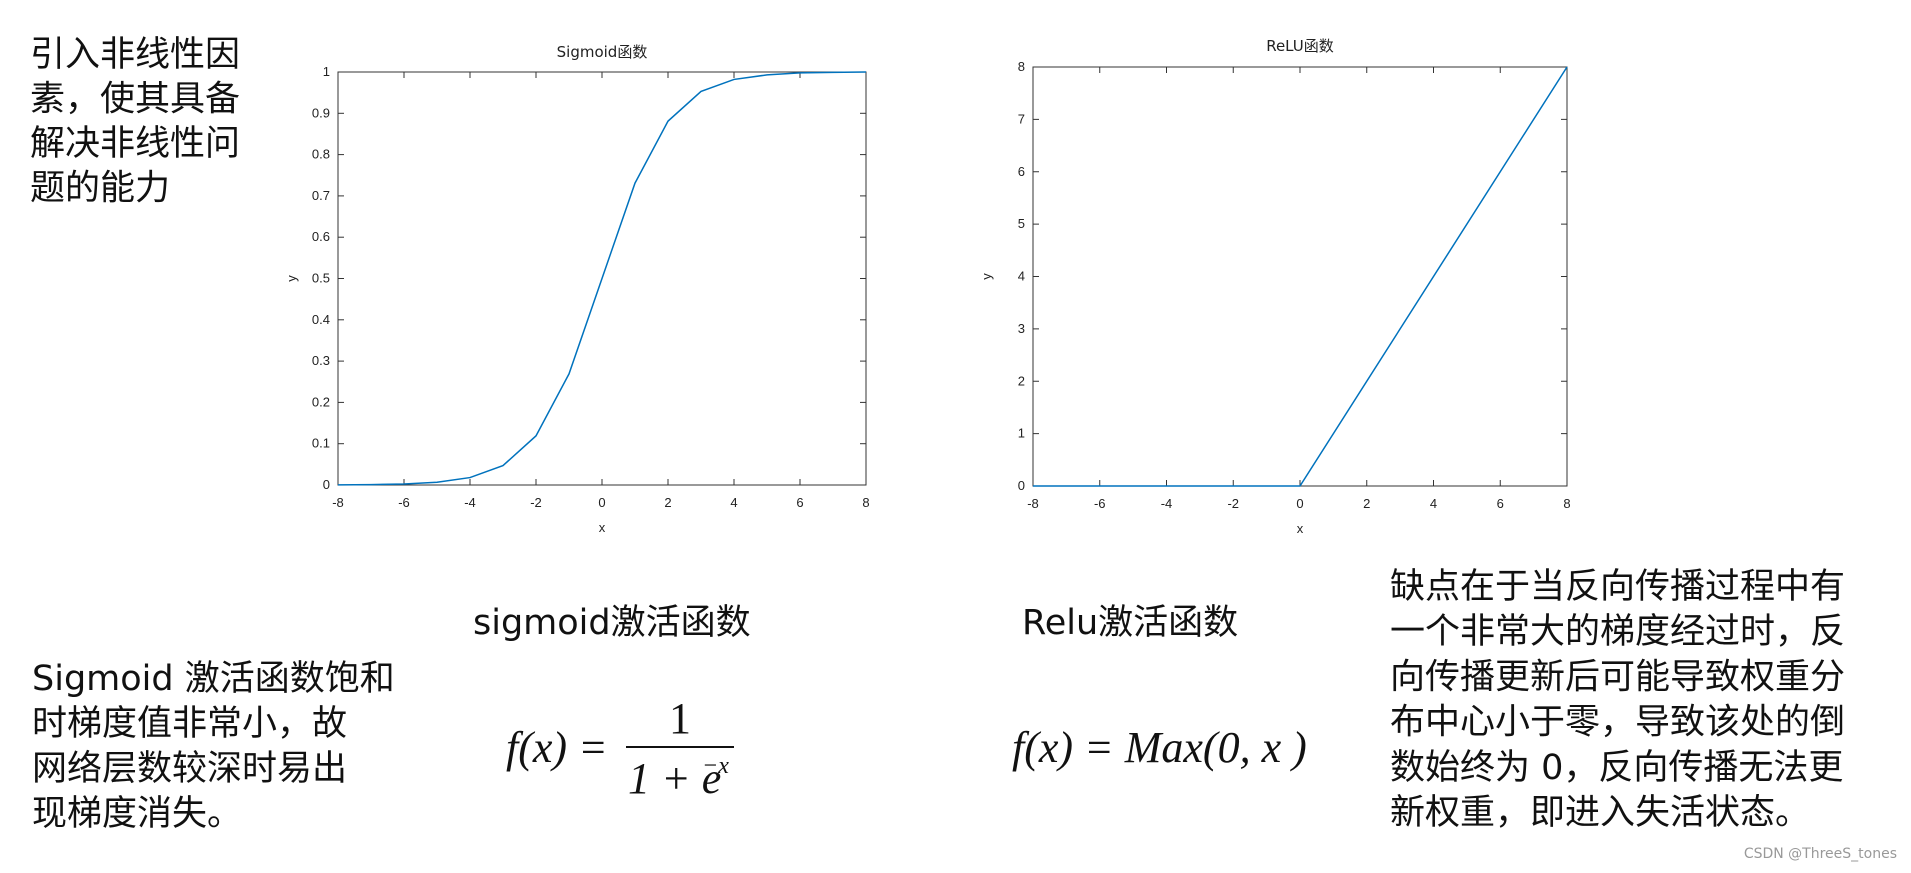  Describe the element at coordinates (602, 52) in the screenshot. I see `chart-title: Sigmoid函数` at that location.